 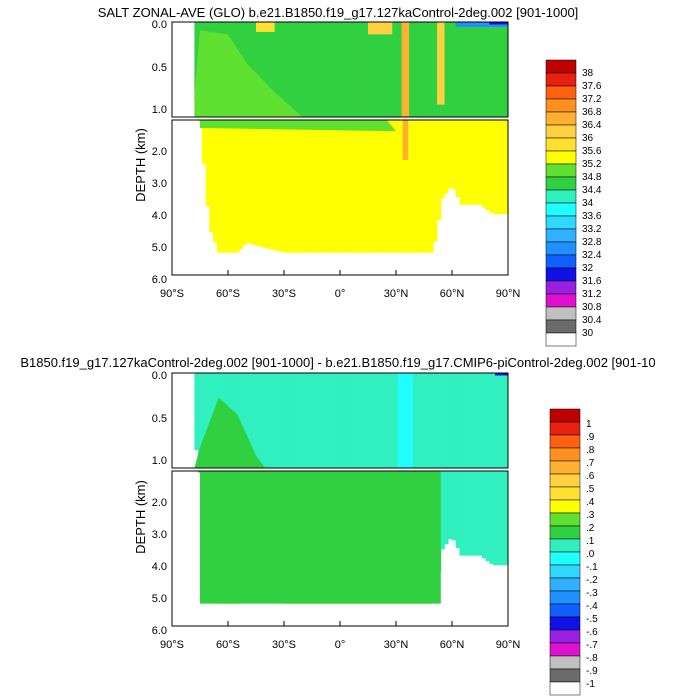 I want to click on panel-1-xtick-90N: 90°N, so click(x=508, y=294).